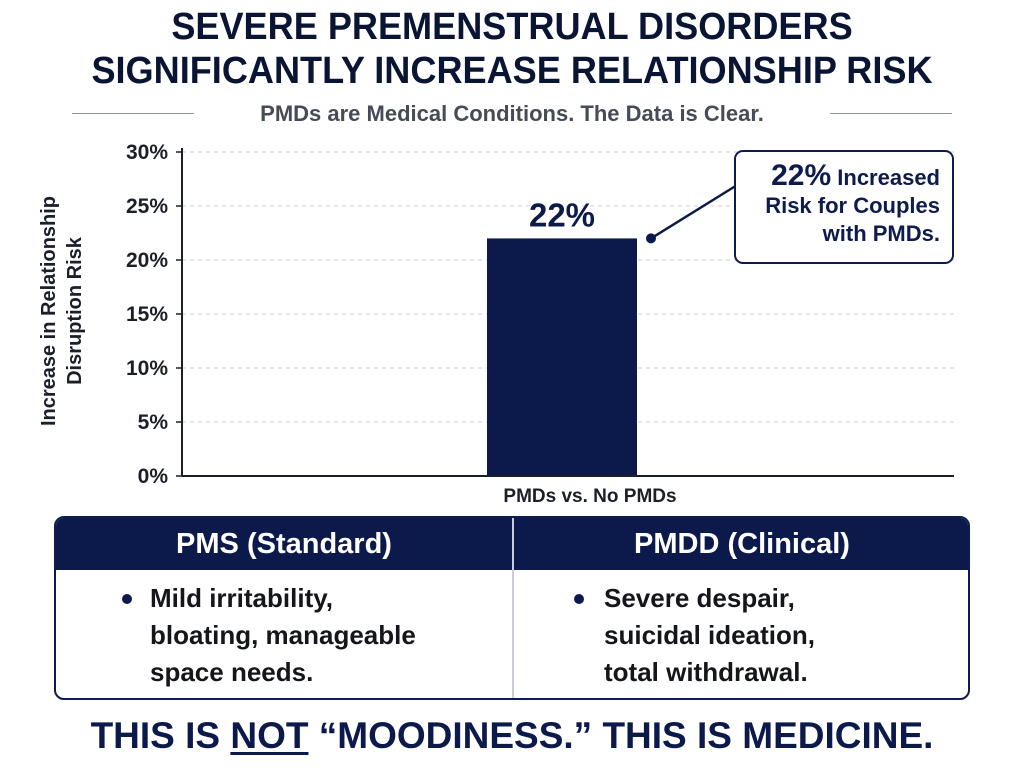 Image resolution: width=1024 pixels, height=768 pixels. Describe the element at coordinates (127, 599) in the screenshot. I see `bullet-dot-pms` at that location.